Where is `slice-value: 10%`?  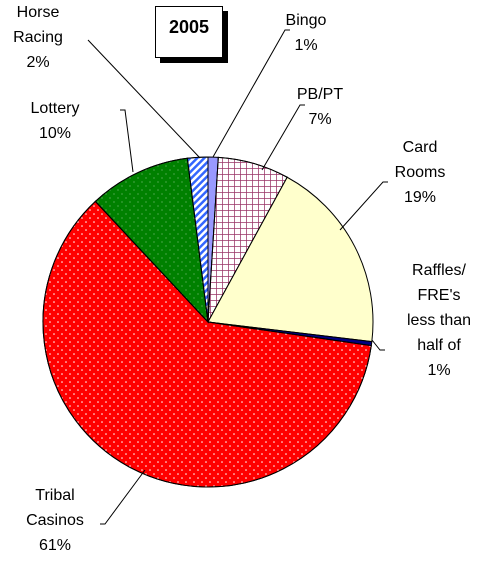 slice-value: 10% is located at coordinates (55, 133).